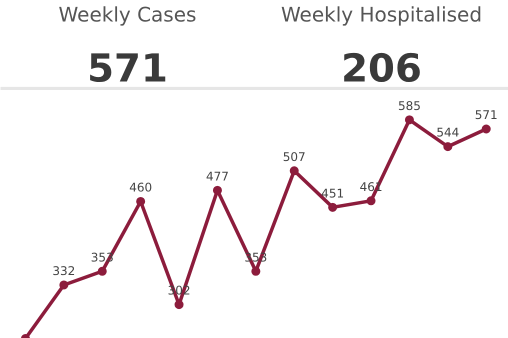  I want to click on category-label: Weekly Hospitalised, so click(381, 14).